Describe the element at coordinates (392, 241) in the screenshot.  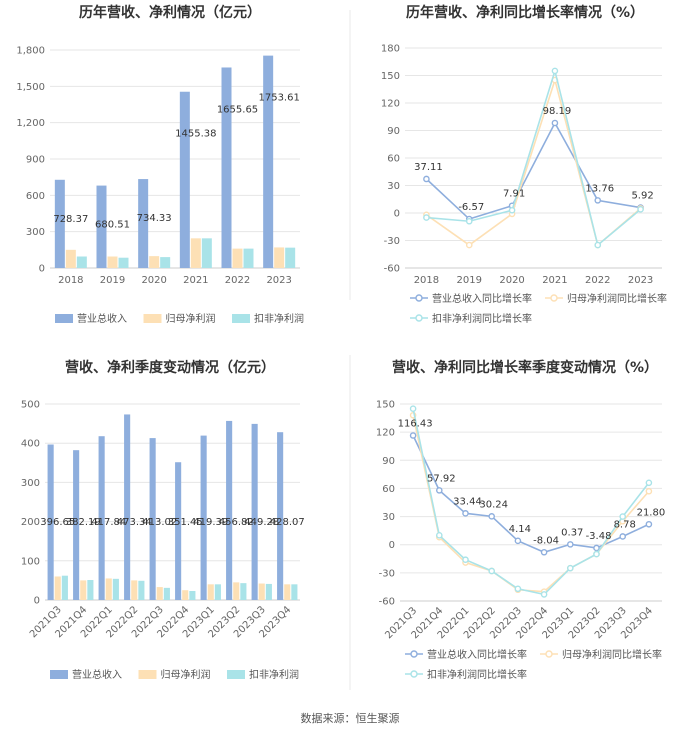
I see `y-tick-label: -30` at that location.